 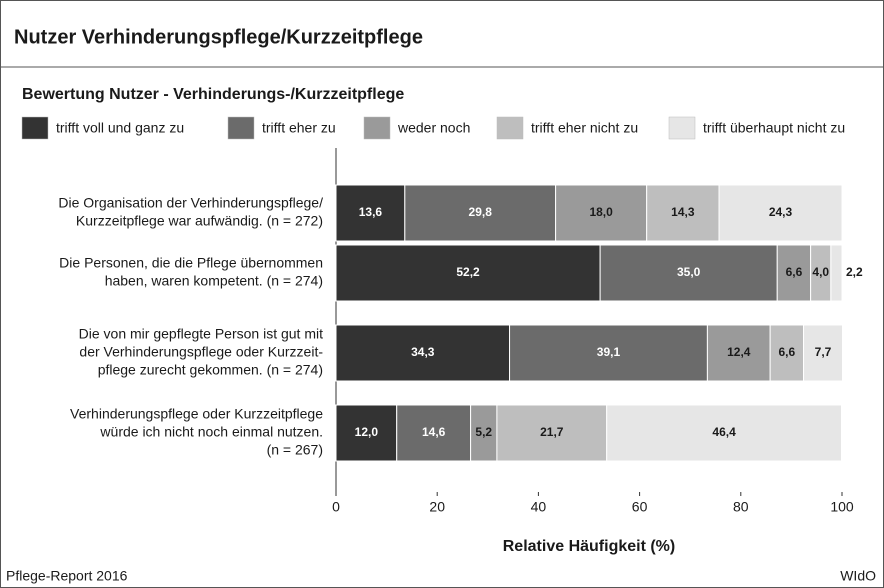 I want to click on footer-left: Pflege-Report 2016, so click(x=67, y=576).